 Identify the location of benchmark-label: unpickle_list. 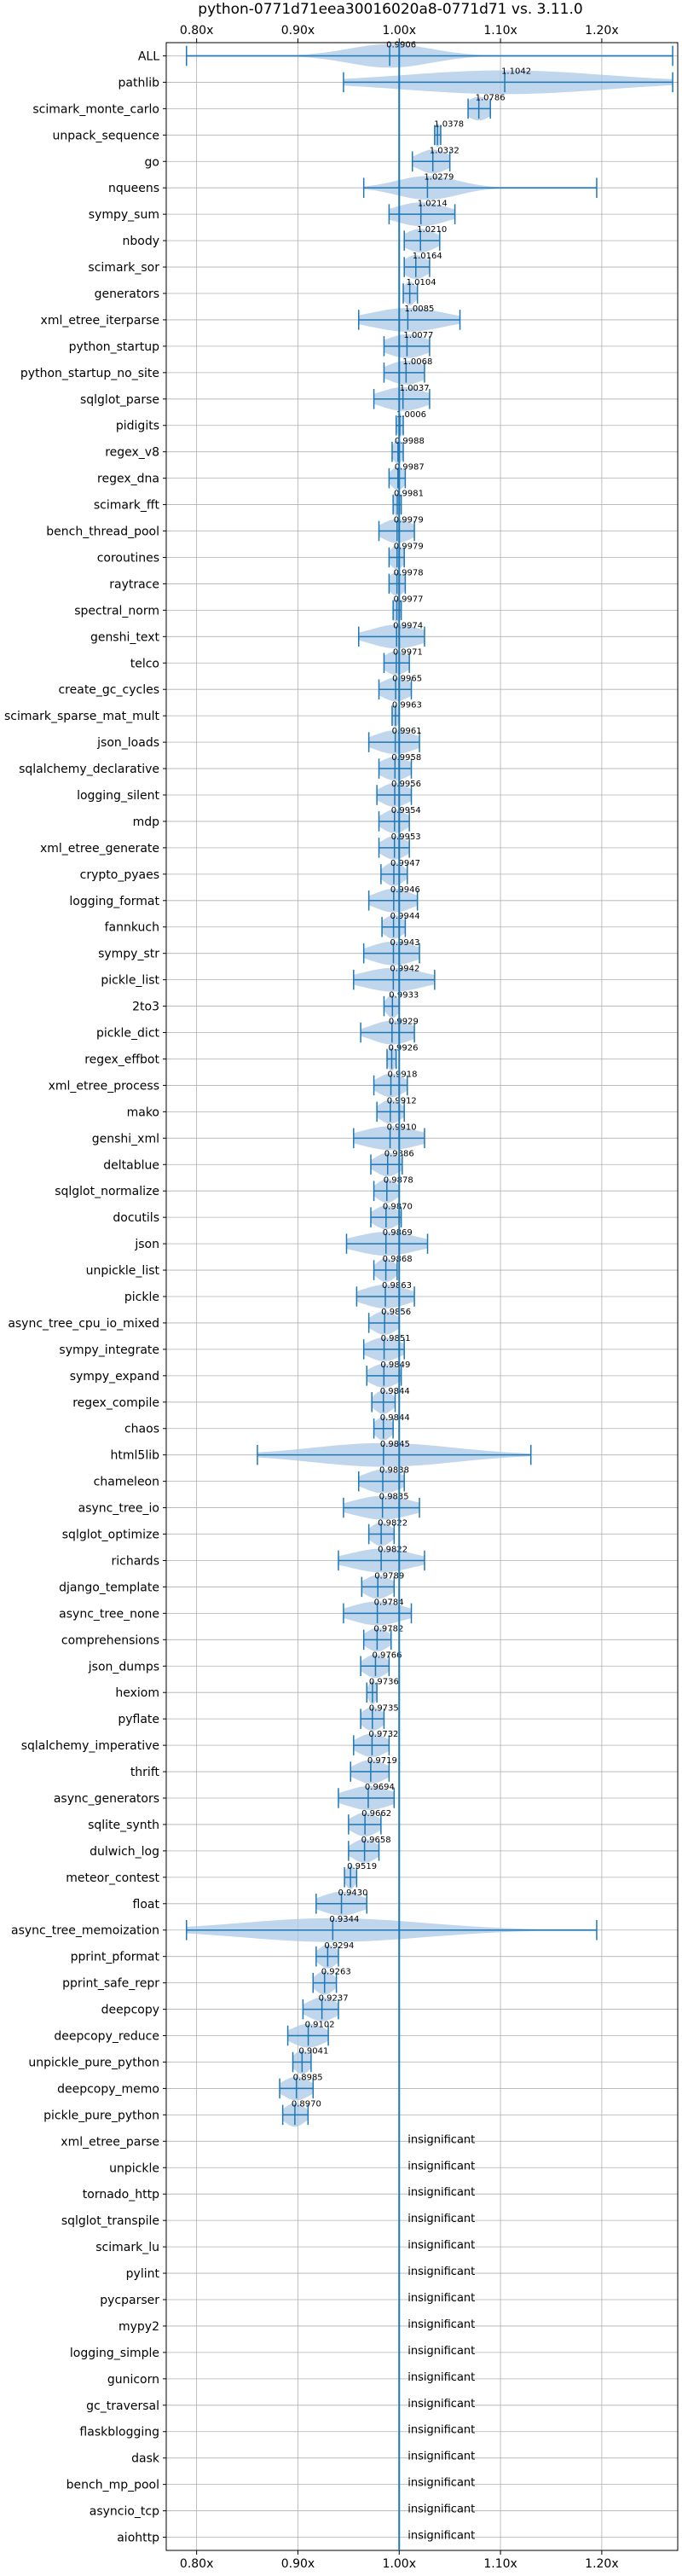
(123, 1271).